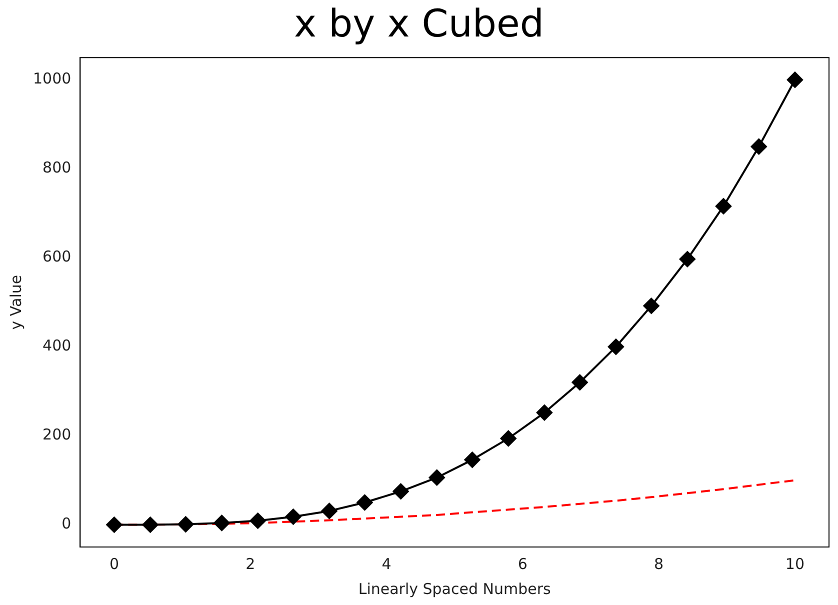  Describe the element at coordinates (419, 24) in the screenshot. I see `chart-title: x by x Cubed` at that location.